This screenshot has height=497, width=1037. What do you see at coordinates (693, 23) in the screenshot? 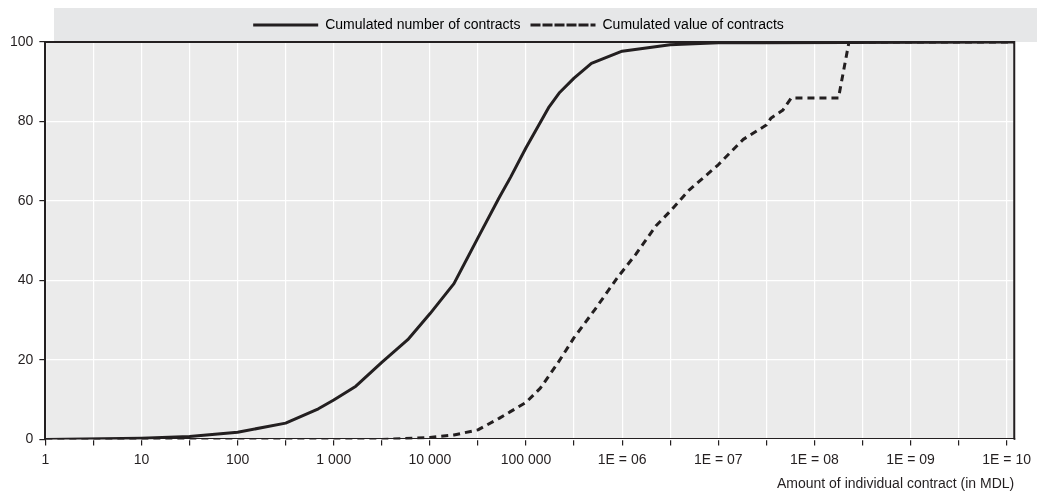
I see `legend-label: Cumulated value of contracts` at bounding box center [693, 23].